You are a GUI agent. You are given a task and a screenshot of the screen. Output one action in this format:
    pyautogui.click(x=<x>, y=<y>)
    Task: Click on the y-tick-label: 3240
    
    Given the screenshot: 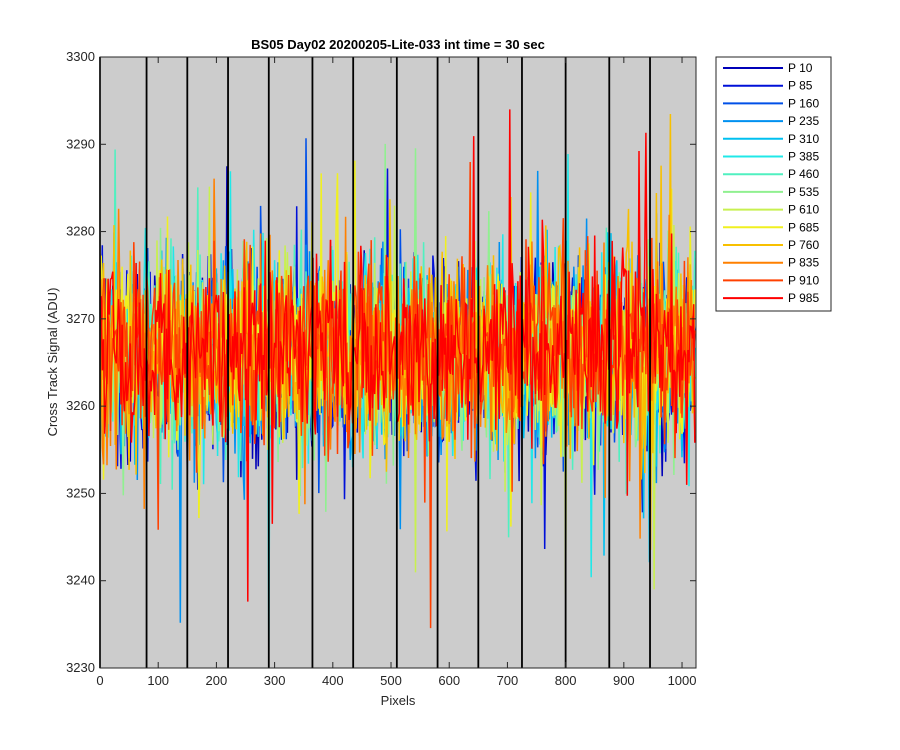 What is the action you would take?
    pyautogui.click(x=80, y=580)
    